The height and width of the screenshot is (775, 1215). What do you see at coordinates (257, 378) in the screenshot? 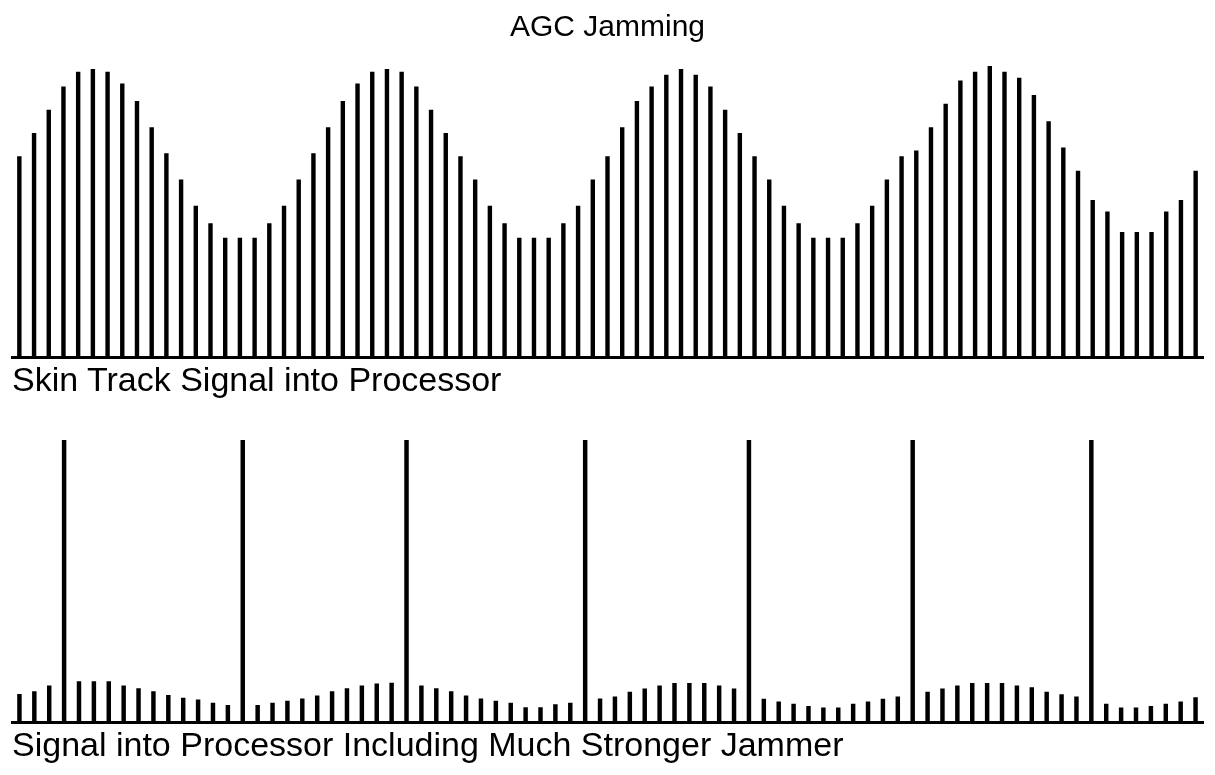
I see `x-axis-title: Skin Track Signal into Processor` at bounding box center [257, 378].